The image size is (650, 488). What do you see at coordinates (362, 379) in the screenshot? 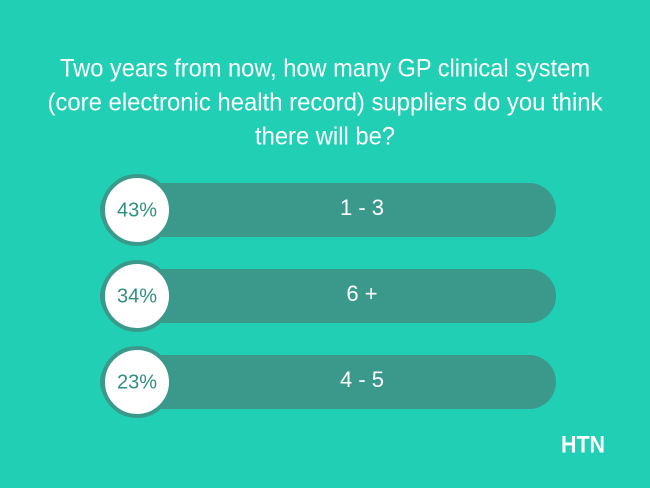
I see `option-label: 4 - 5` at bounding box center [362, 379].